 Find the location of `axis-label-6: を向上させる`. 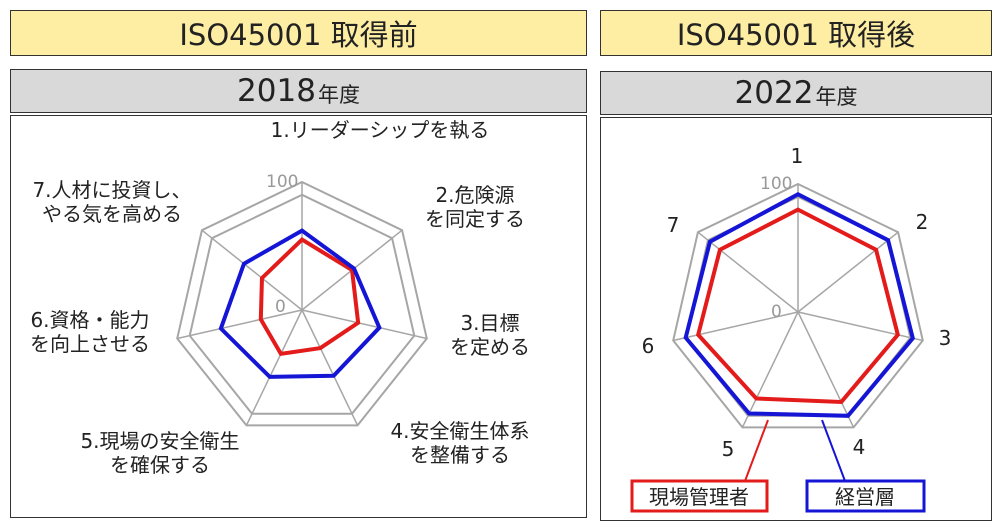

axis-label-6: を向上させる is located at coordinates (90, 344).